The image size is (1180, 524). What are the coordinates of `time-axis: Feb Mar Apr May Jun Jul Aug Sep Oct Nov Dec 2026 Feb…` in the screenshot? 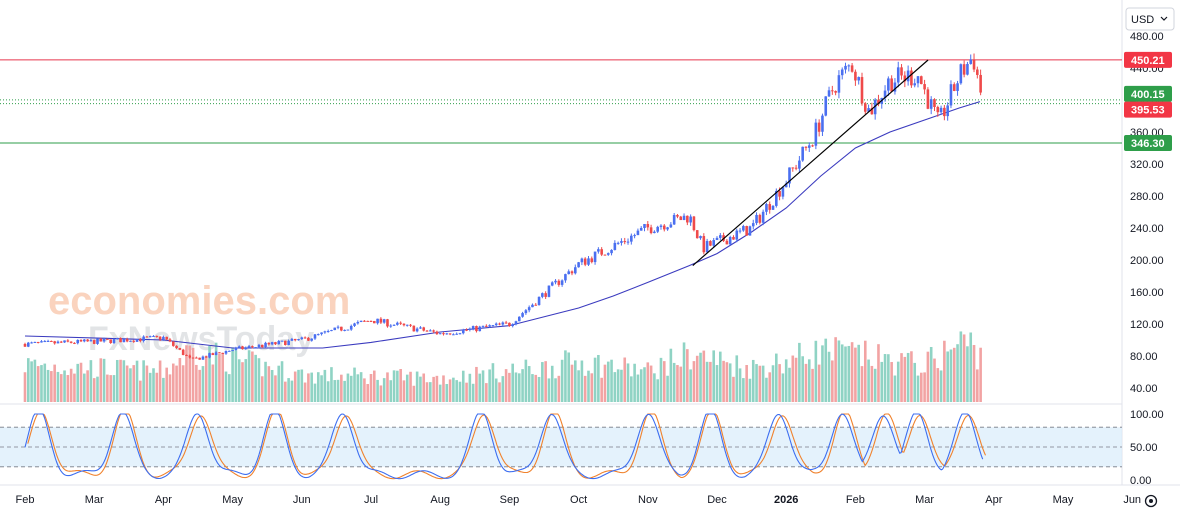 It's located at (579, 500).